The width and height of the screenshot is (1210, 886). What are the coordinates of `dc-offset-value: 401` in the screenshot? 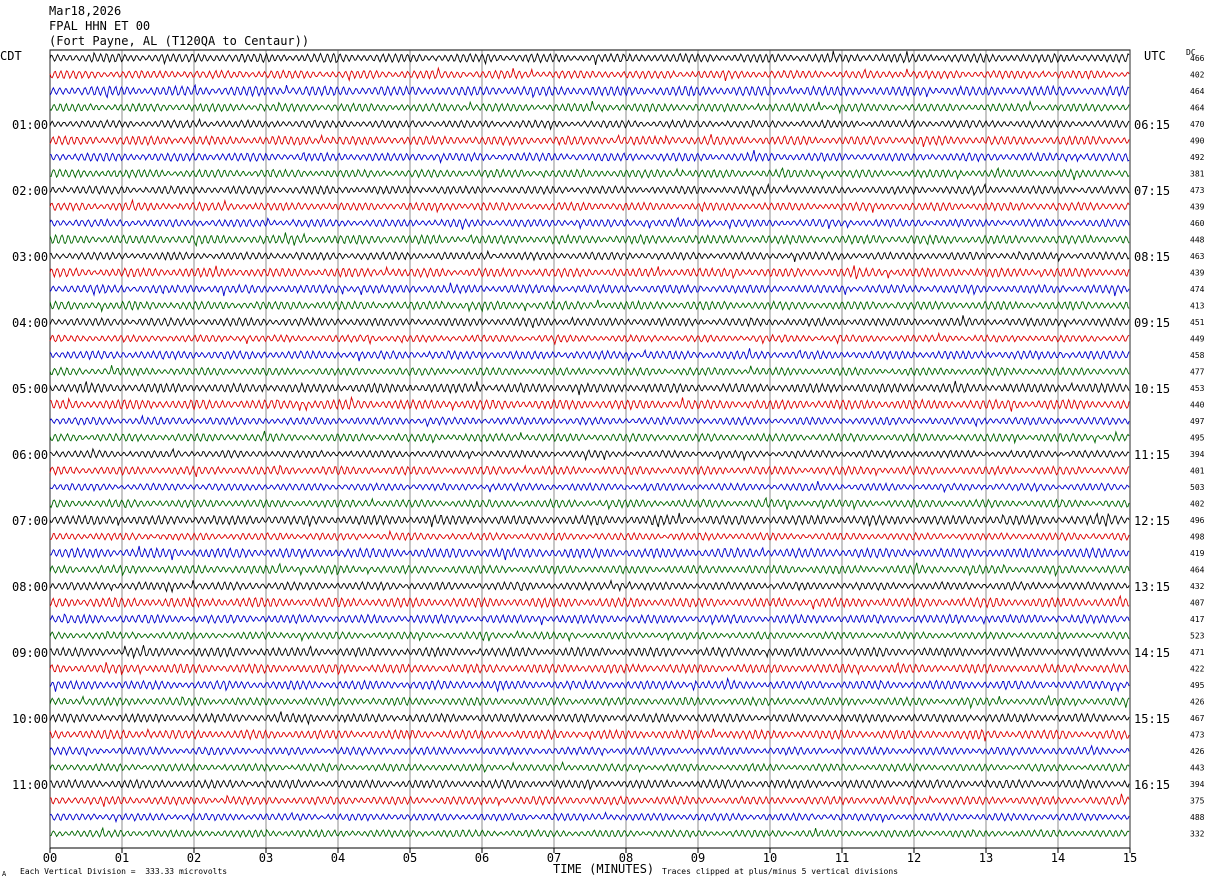 It's located at (1197, 471).